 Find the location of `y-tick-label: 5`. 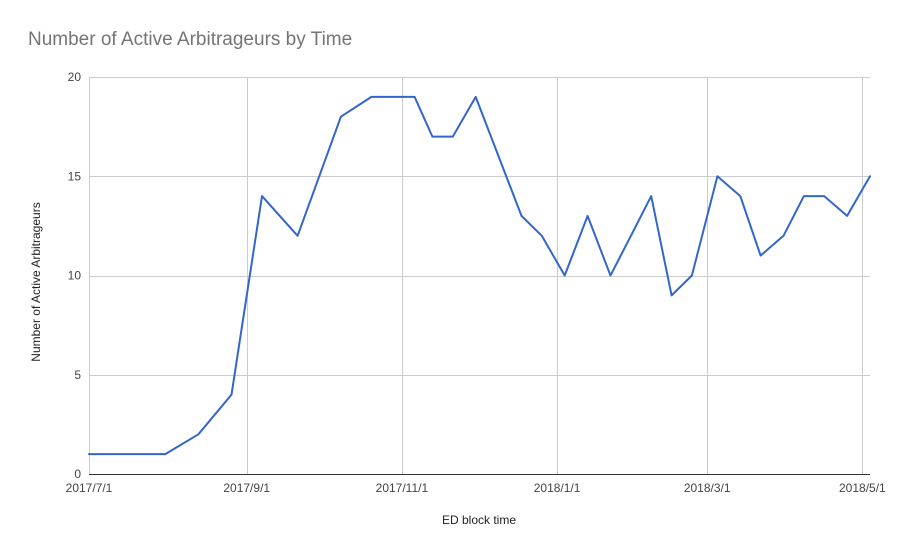

y-tick-label: 5 is located at coordinates (77, 375).